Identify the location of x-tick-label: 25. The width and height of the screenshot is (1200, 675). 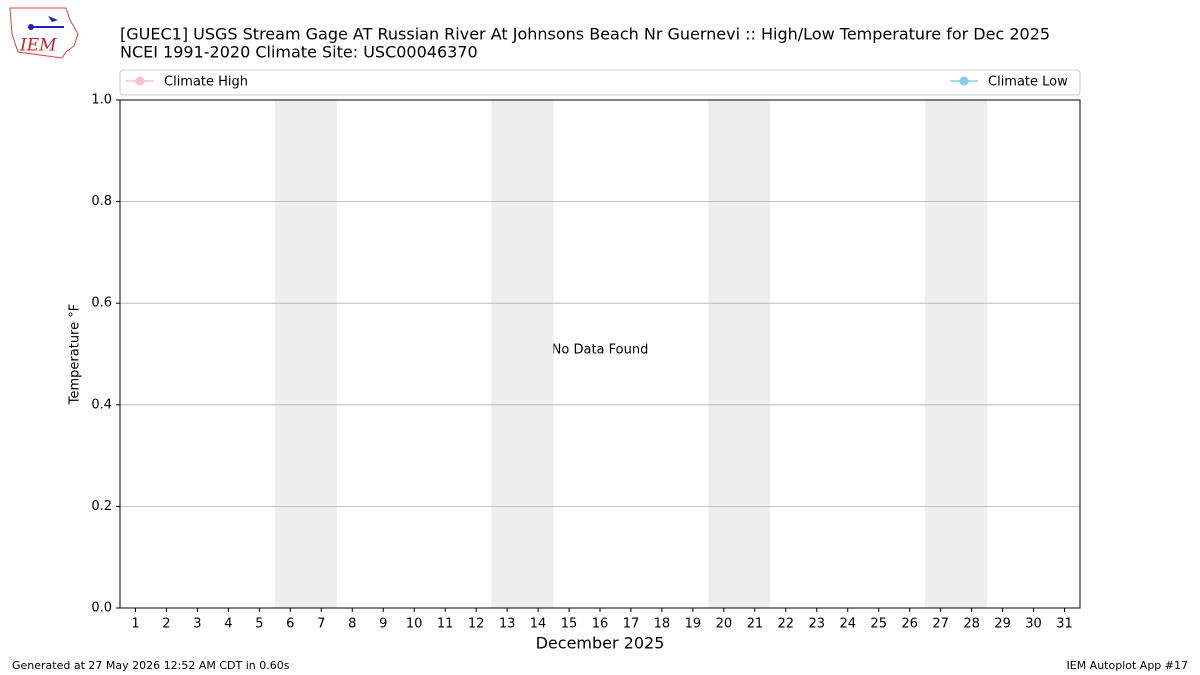
(878, 624).